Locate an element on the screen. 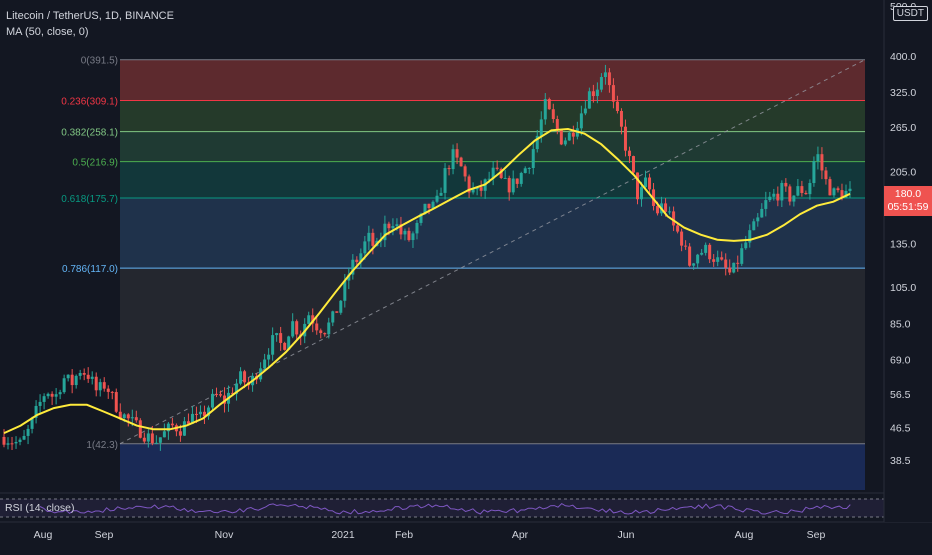  time-tick-label: Sep is located at coordinates (816, 535).